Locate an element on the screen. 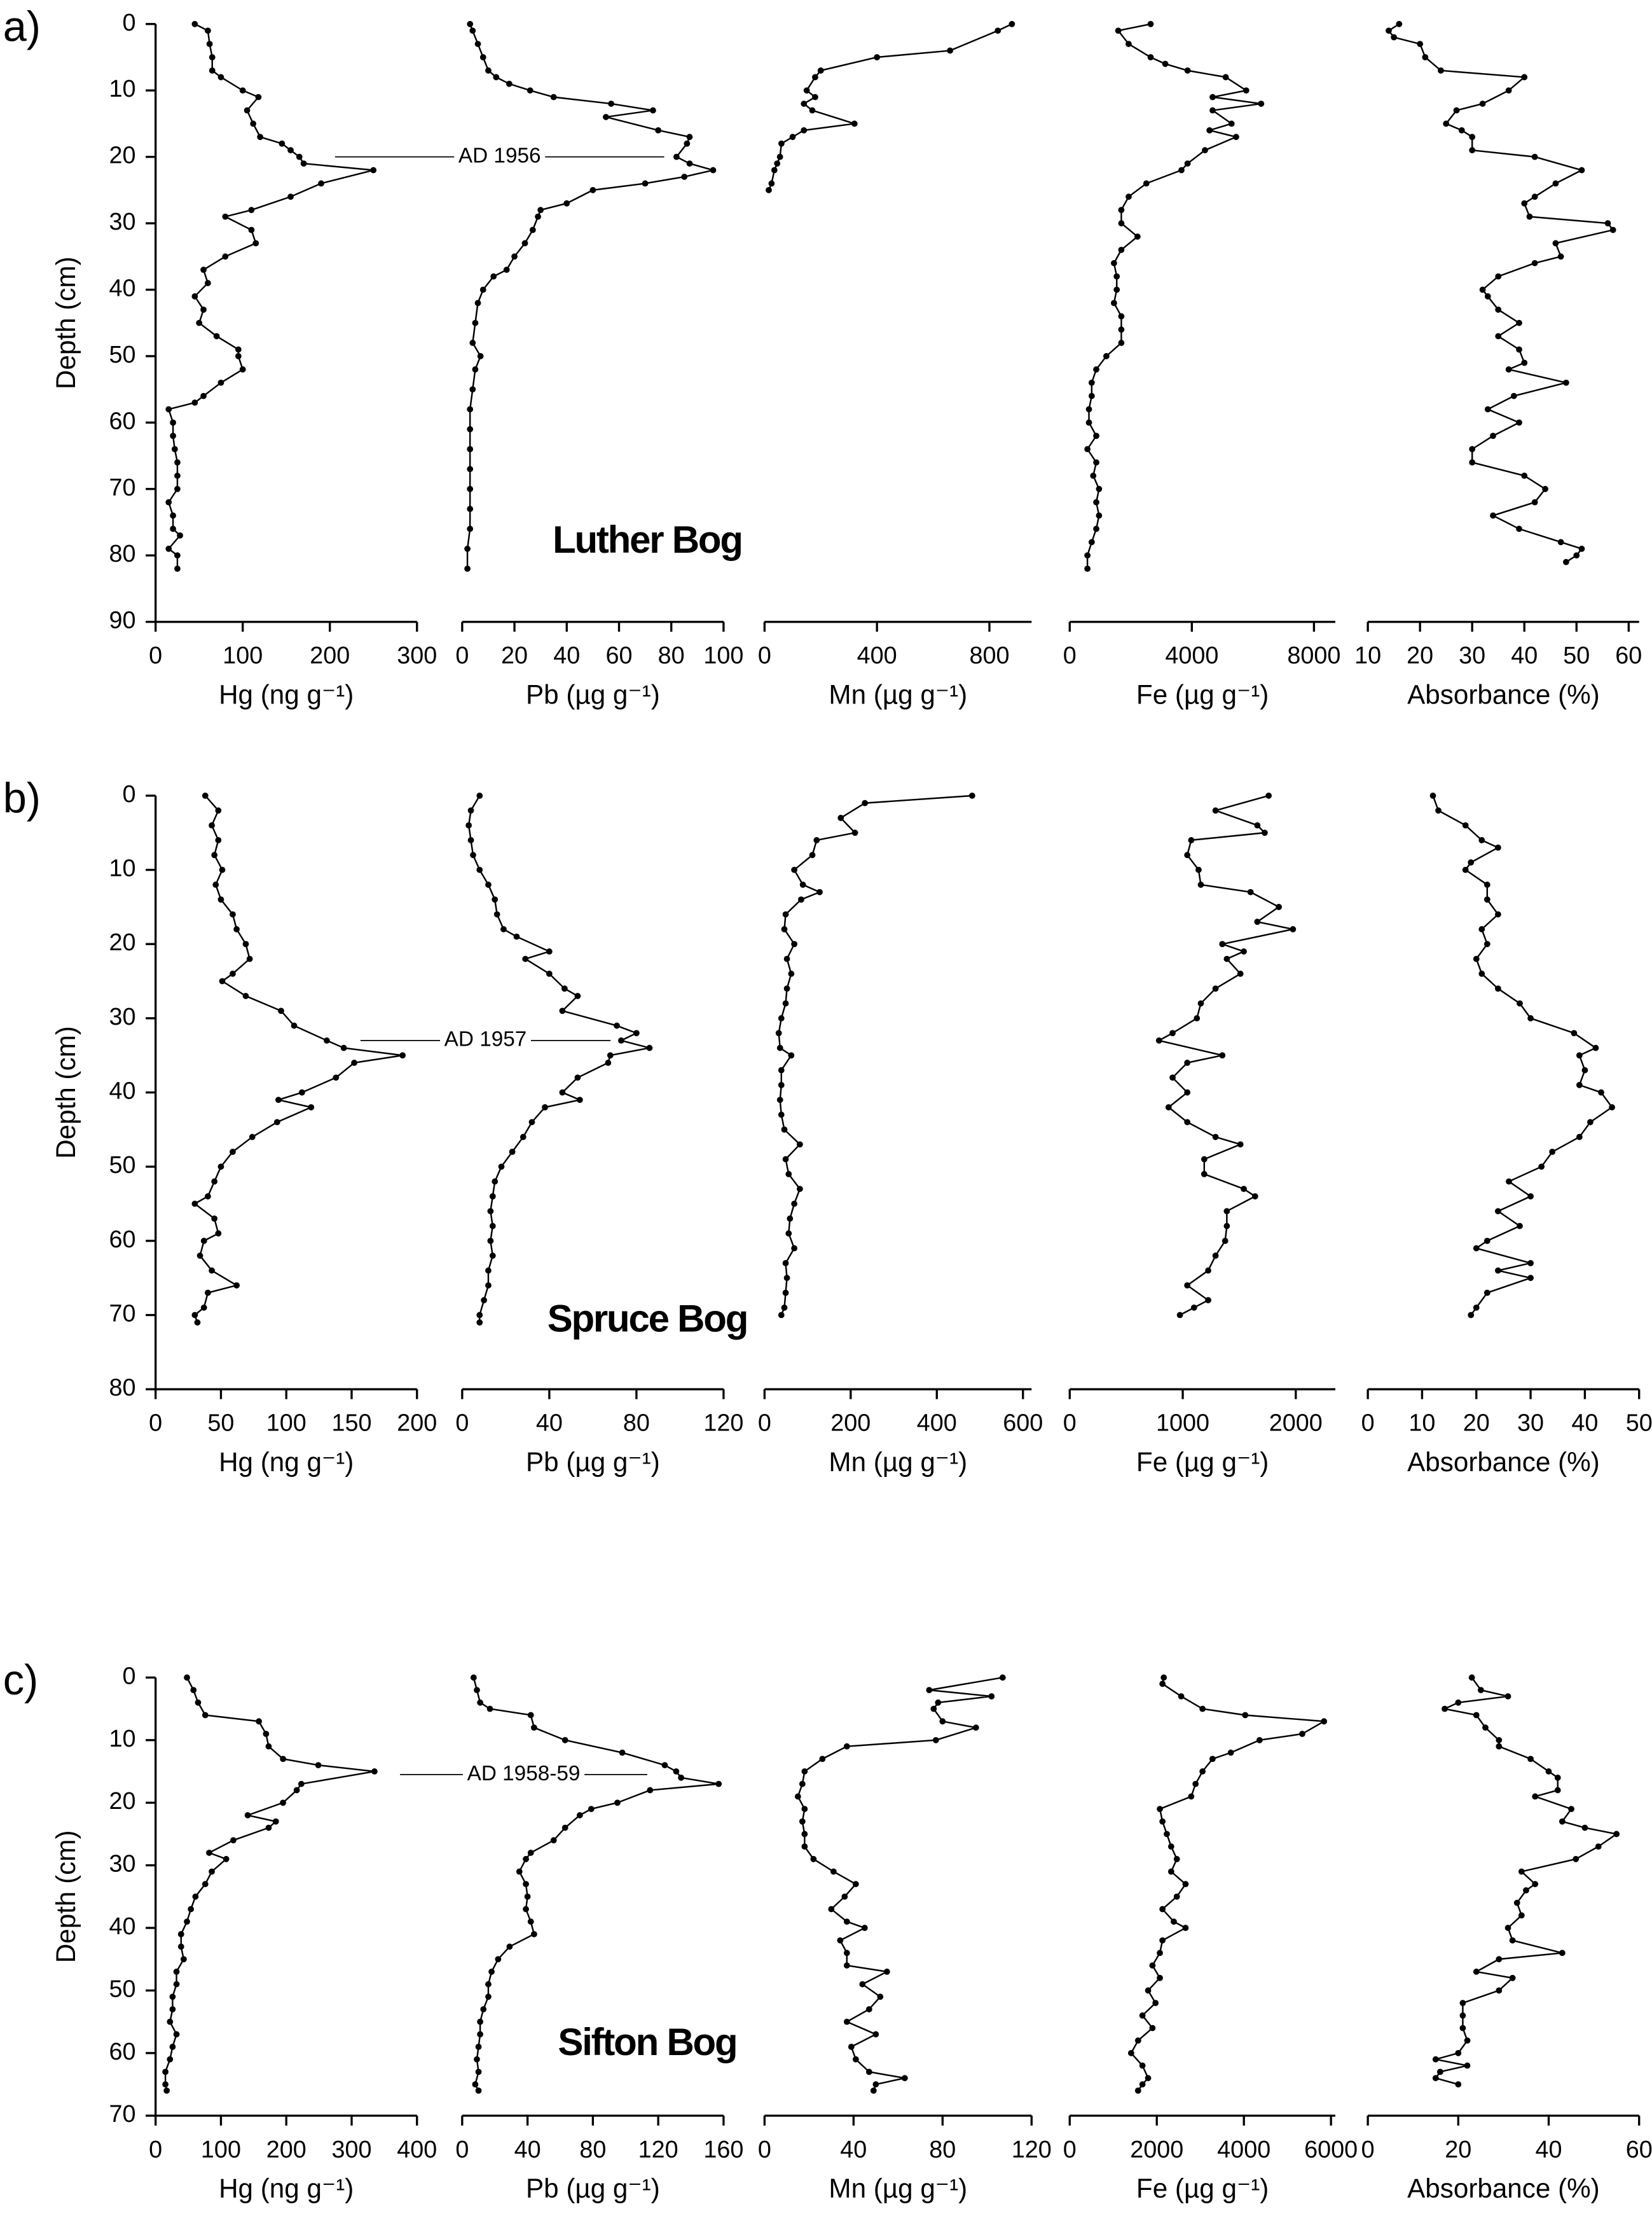 The image size is (1652, 2216). y-tick-label: 70 is located at coordinates (122, 2114).